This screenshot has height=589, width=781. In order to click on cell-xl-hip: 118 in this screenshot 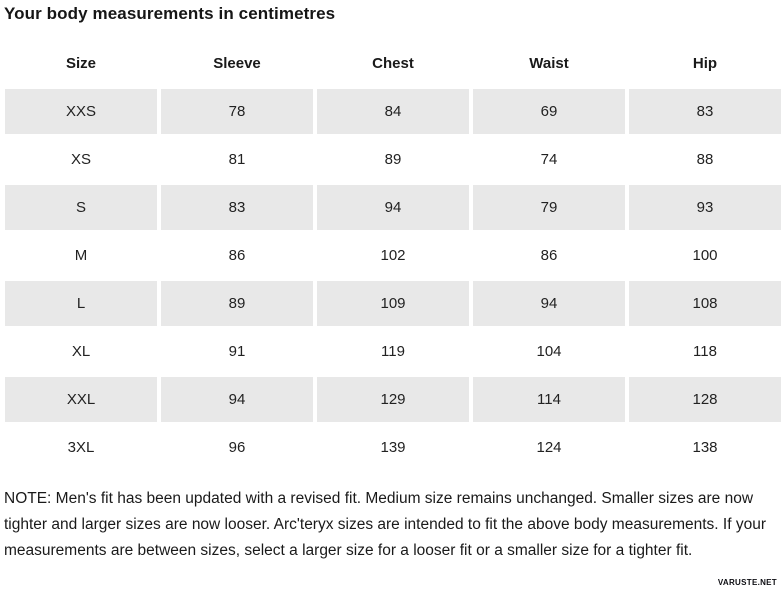, I will do `click(705, 351)`.